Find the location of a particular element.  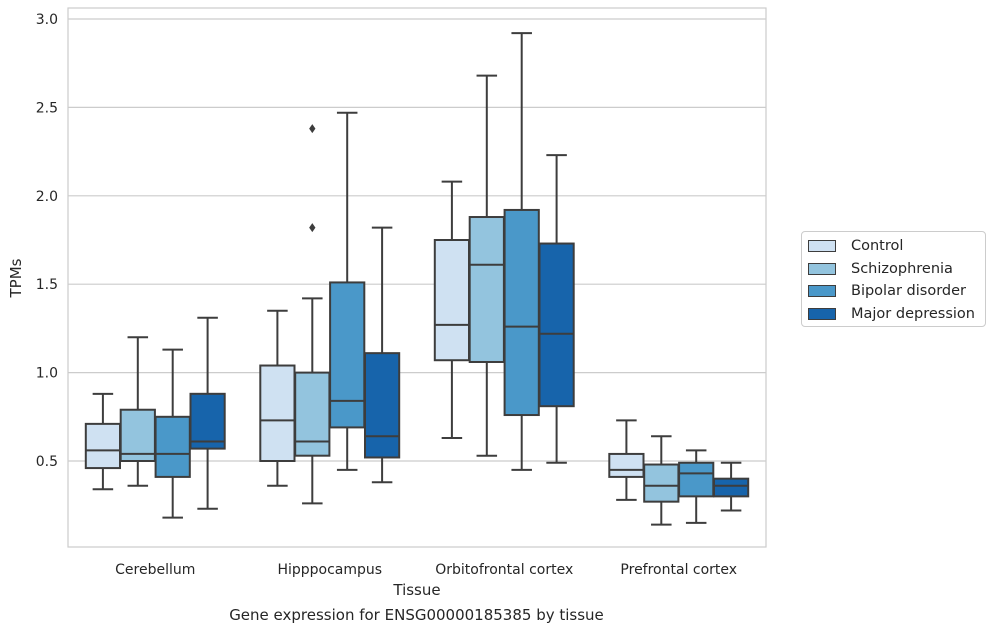

box-hipppocampus-major-depression is located at coordinates (382, 355).